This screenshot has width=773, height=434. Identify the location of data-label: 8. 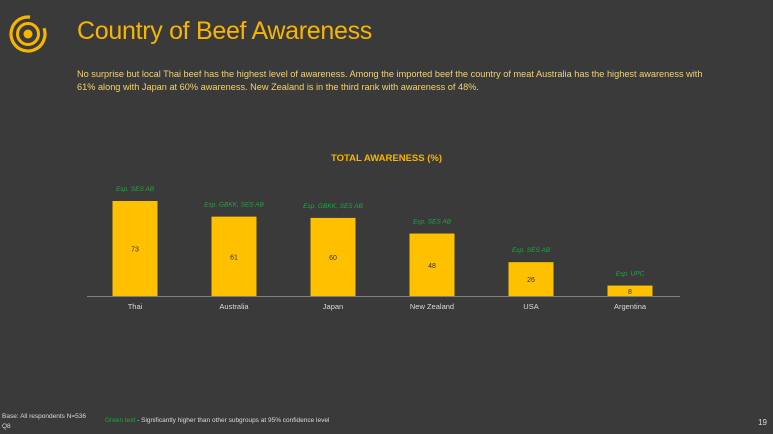
(630, 292).